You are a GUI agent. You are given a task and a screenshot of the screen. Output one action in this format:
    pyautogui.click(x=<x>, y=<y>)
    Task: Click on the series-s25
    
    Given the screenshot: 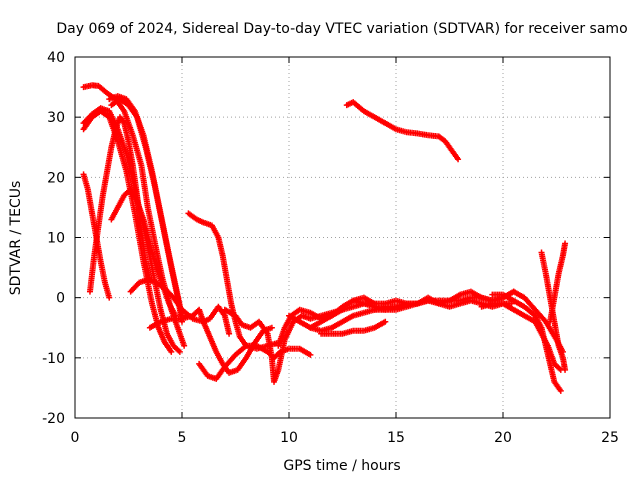 What is the action you would take?
    pyautogui.click(x=558, y=282)
    